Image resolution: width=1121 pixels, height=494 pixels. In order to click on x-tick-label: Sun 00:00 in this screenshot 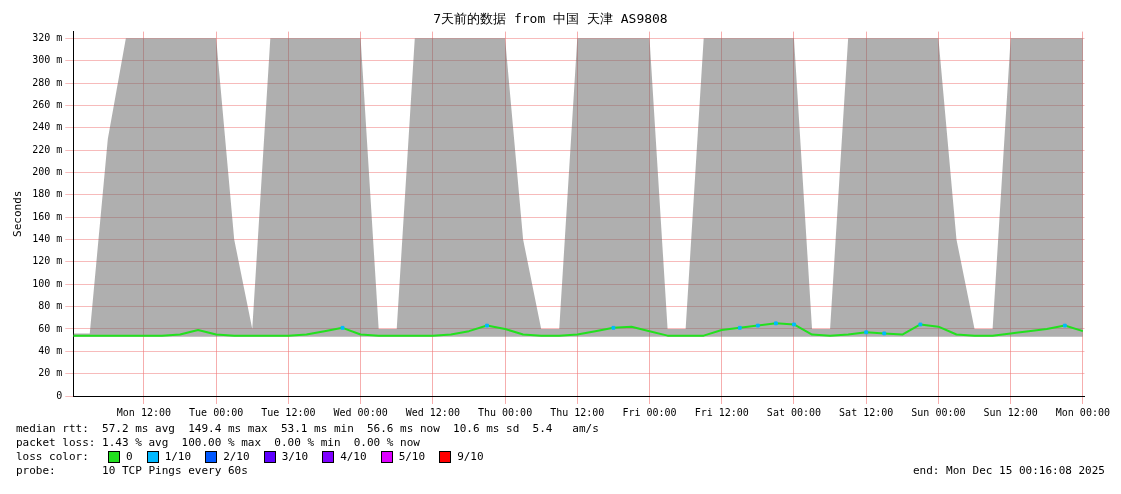, I will do `click(938, 412)`.